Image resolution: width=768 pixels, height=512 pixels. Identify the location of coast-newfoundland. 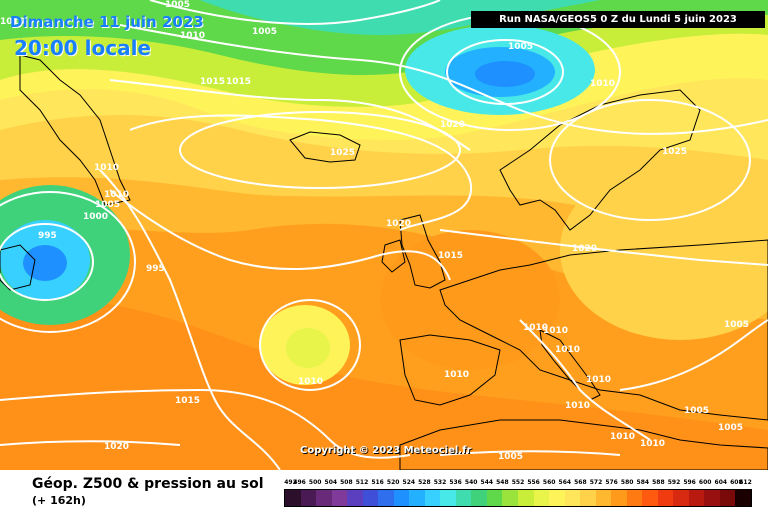
(18, 267).